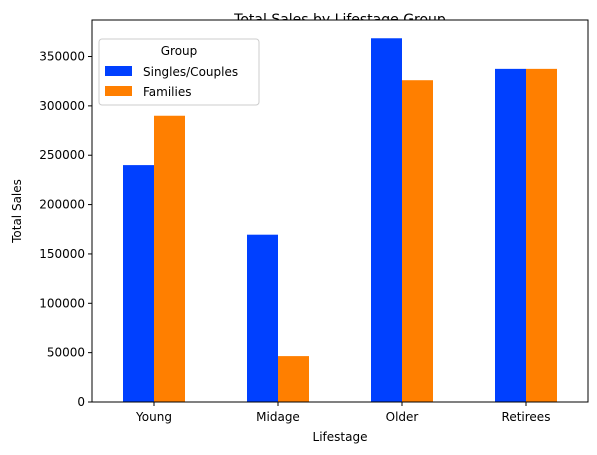  I want to click on legend: Group Singles/Couples Families, so click(179, 72).